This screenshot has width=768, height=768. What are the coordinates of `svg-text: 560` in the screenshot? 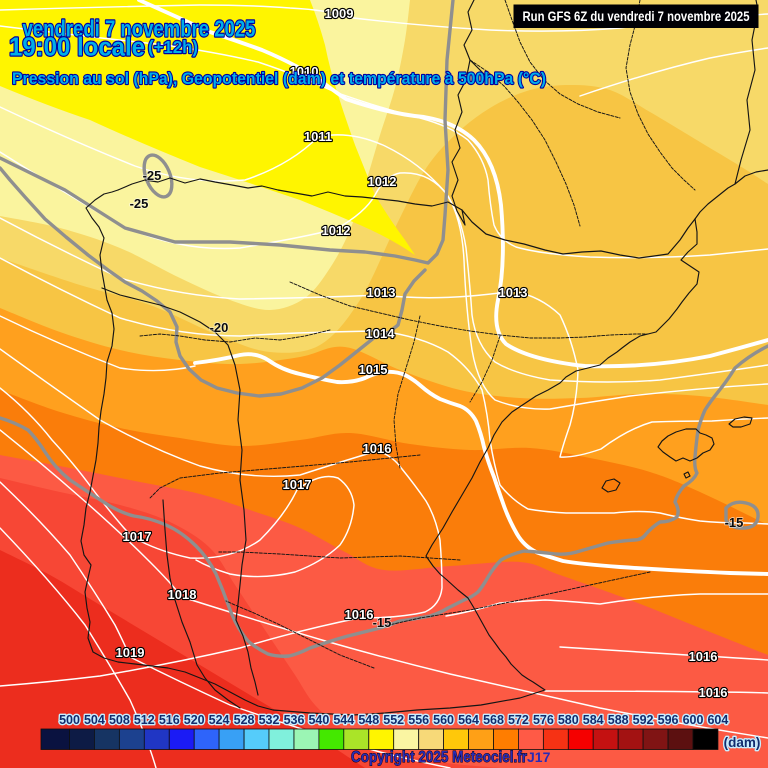 It's located at (443, 720).